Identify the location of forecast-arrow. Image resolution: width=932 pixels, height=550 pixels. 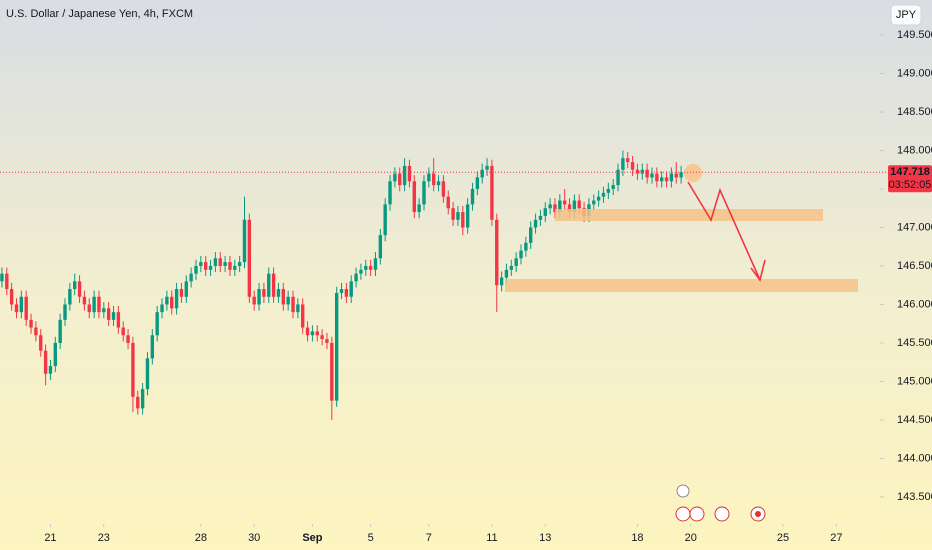
(724, 231).